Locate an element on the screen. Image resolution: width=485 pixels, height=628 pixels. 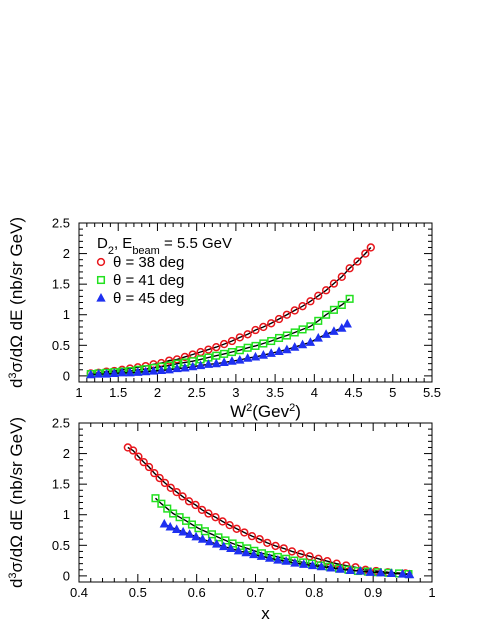
x-tick-label: 0.9 is located at coordinates (373, 592).